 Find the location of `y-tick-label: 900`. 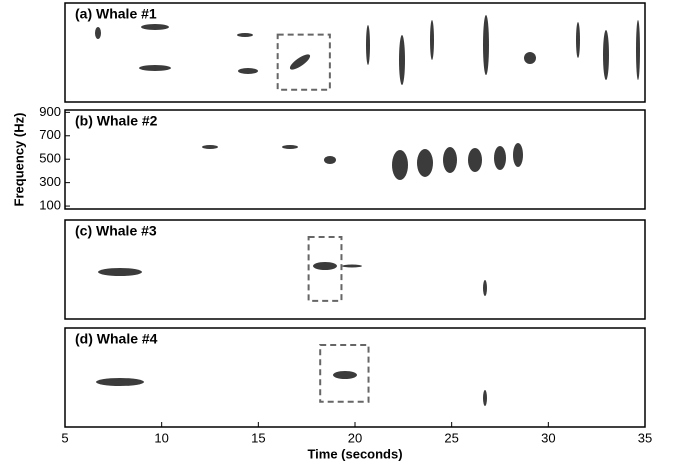

y-tick-label: 900 is located at coordinates (50, 111).